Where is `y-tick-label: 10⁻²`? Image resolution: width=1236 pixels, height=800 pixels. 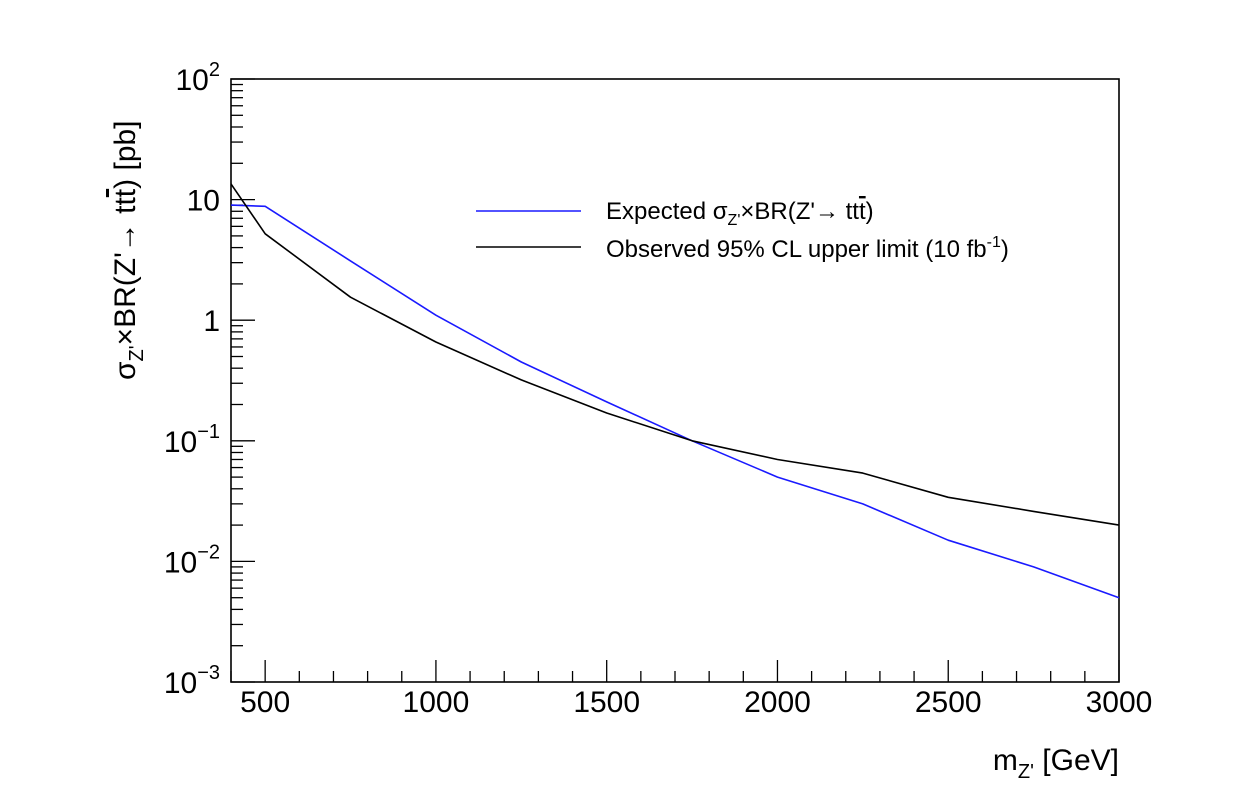
y-tick-label: 10⁻² is located at coordinates (192, 560).